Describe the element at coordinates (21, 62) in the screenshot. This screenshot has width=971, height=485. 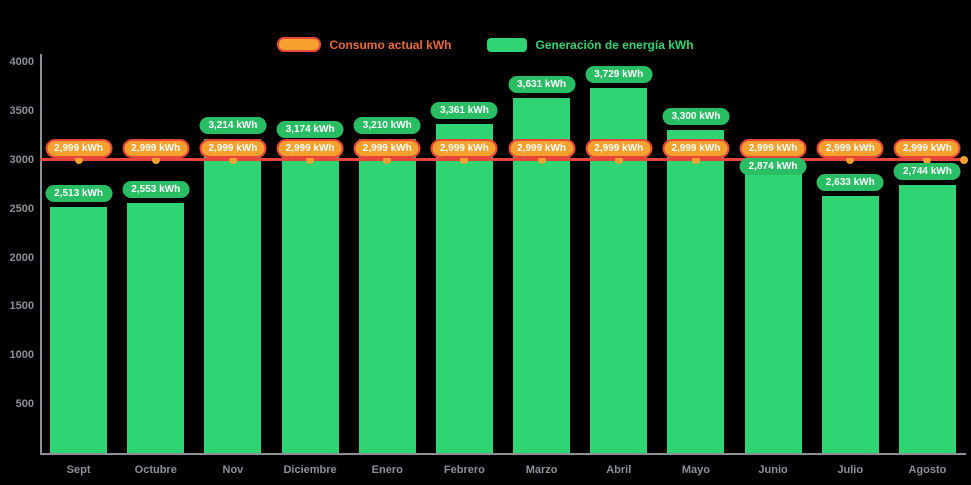
I see `y-axis-tick-label: 4000` at that location.